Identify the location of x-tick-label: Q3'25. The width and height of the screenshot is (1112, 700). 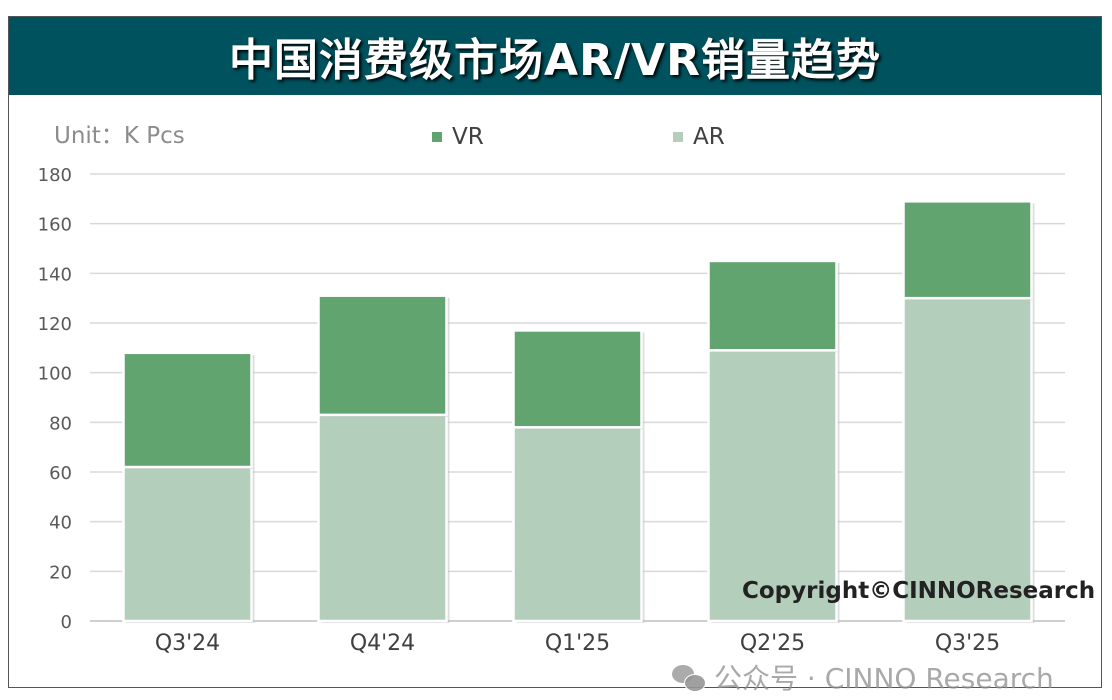
(967, 643).